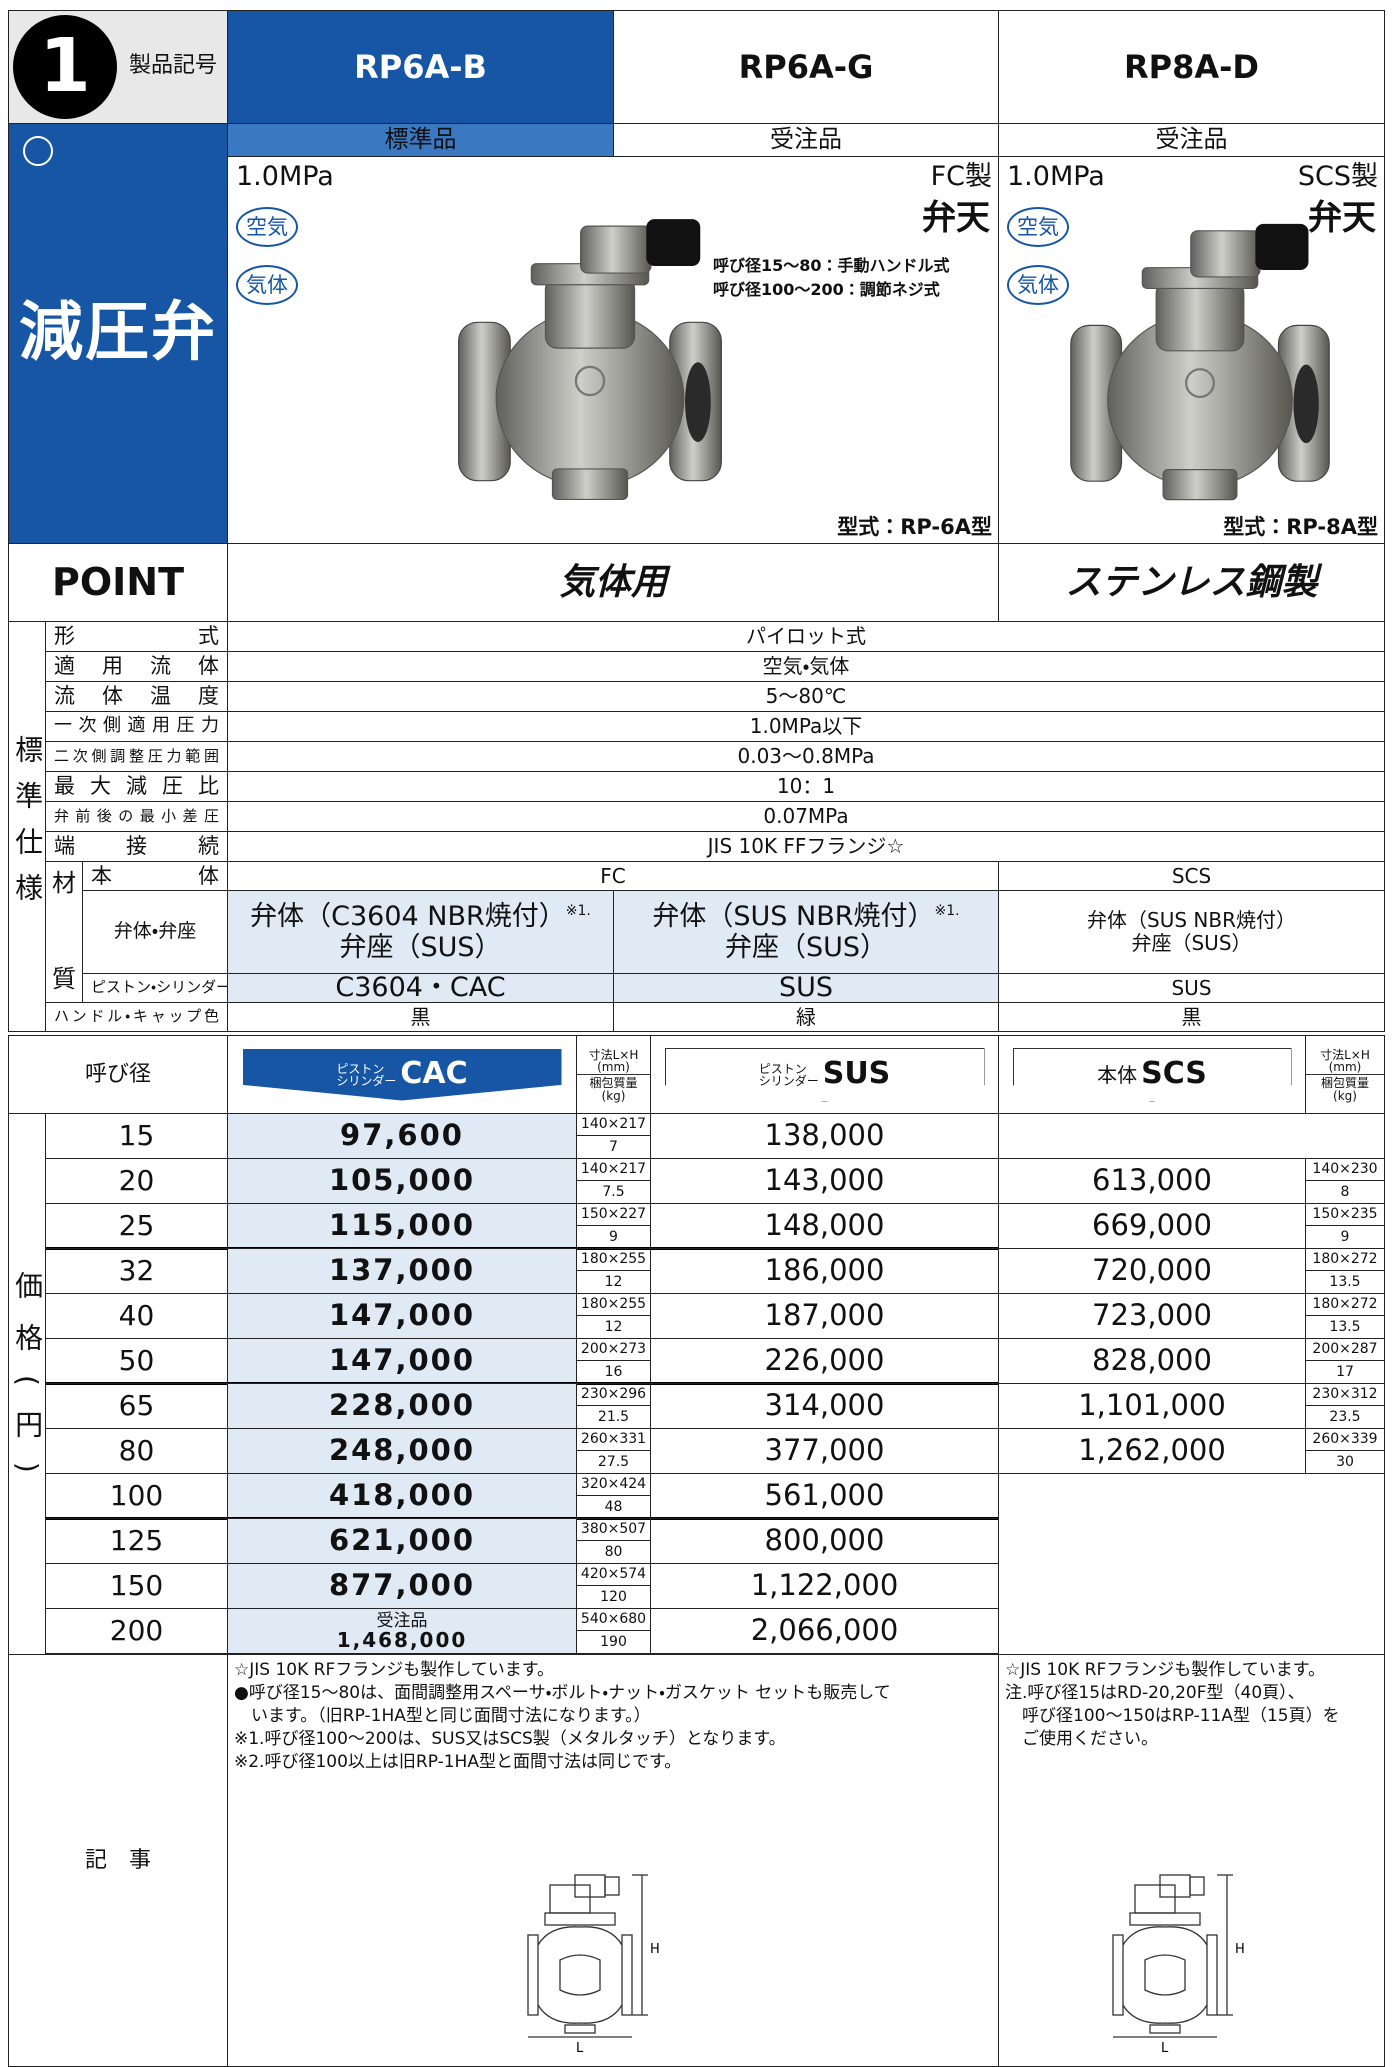 The width and height of the screenshot is (1393, 2067). I want to click on banner-prefix: ピストン シリンダー, so click(366, 1075).